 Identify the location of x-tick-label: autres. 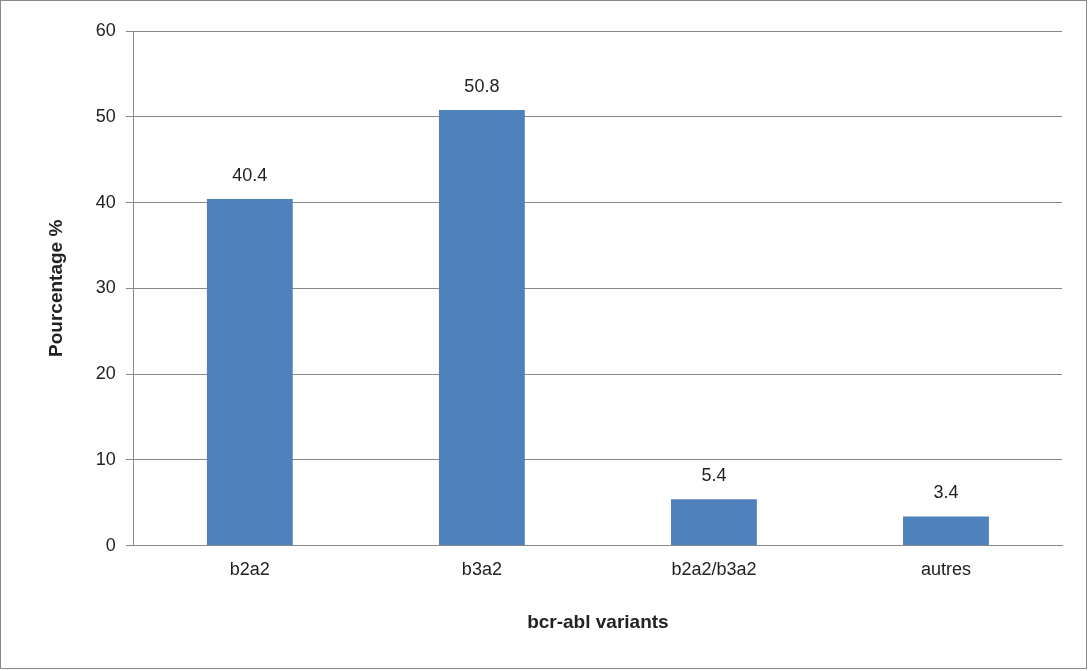
(945, 569).